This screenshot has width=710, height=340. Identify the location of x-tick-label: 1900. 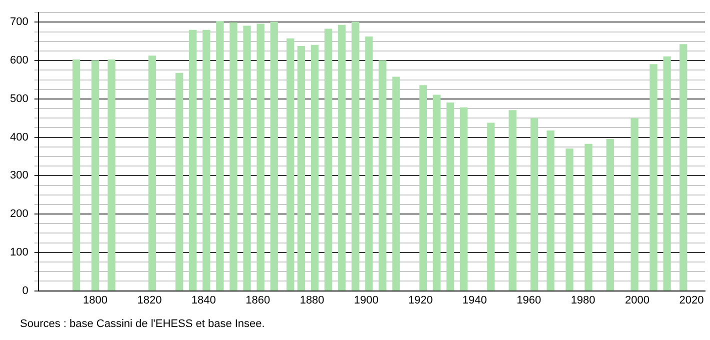
(366, 300).